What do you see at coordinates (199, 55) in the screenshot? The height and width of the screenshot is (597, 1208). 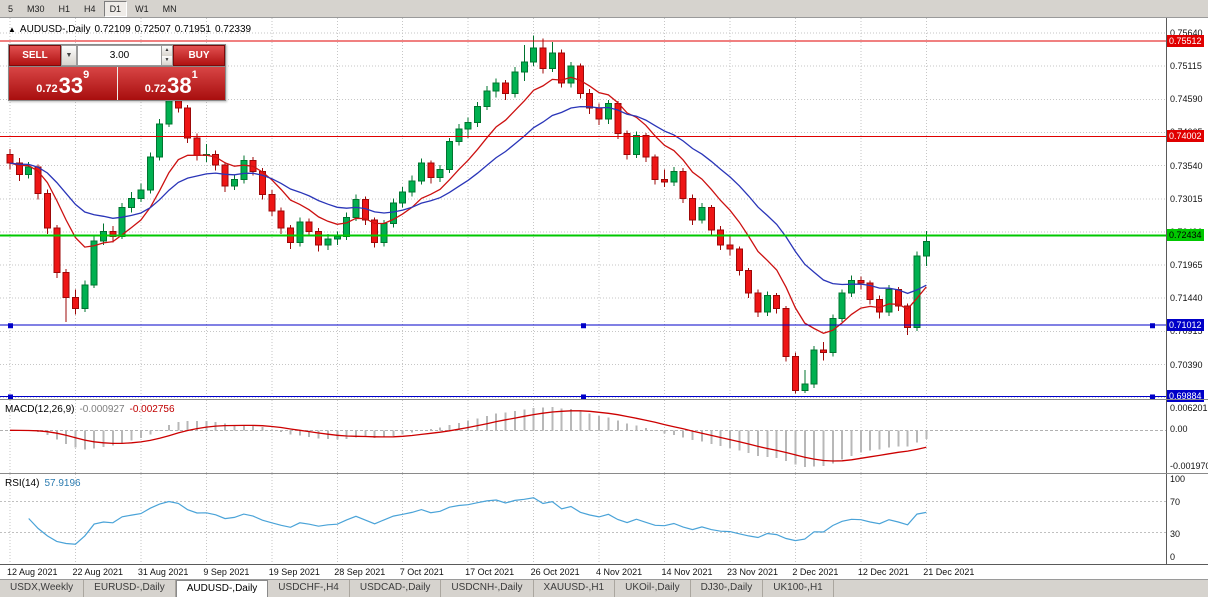 I see `buy-button: BUY` at bounding box center [199, 55].